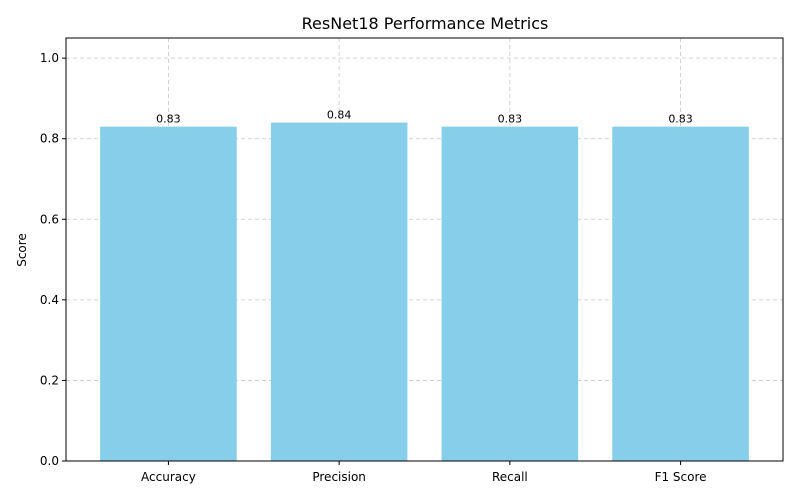 The width and height of the screenshot is (800, 500). Describe the element at coordinates (681, 477) in the screenshot. I see `x-tick-label: F1 Score` at that location.